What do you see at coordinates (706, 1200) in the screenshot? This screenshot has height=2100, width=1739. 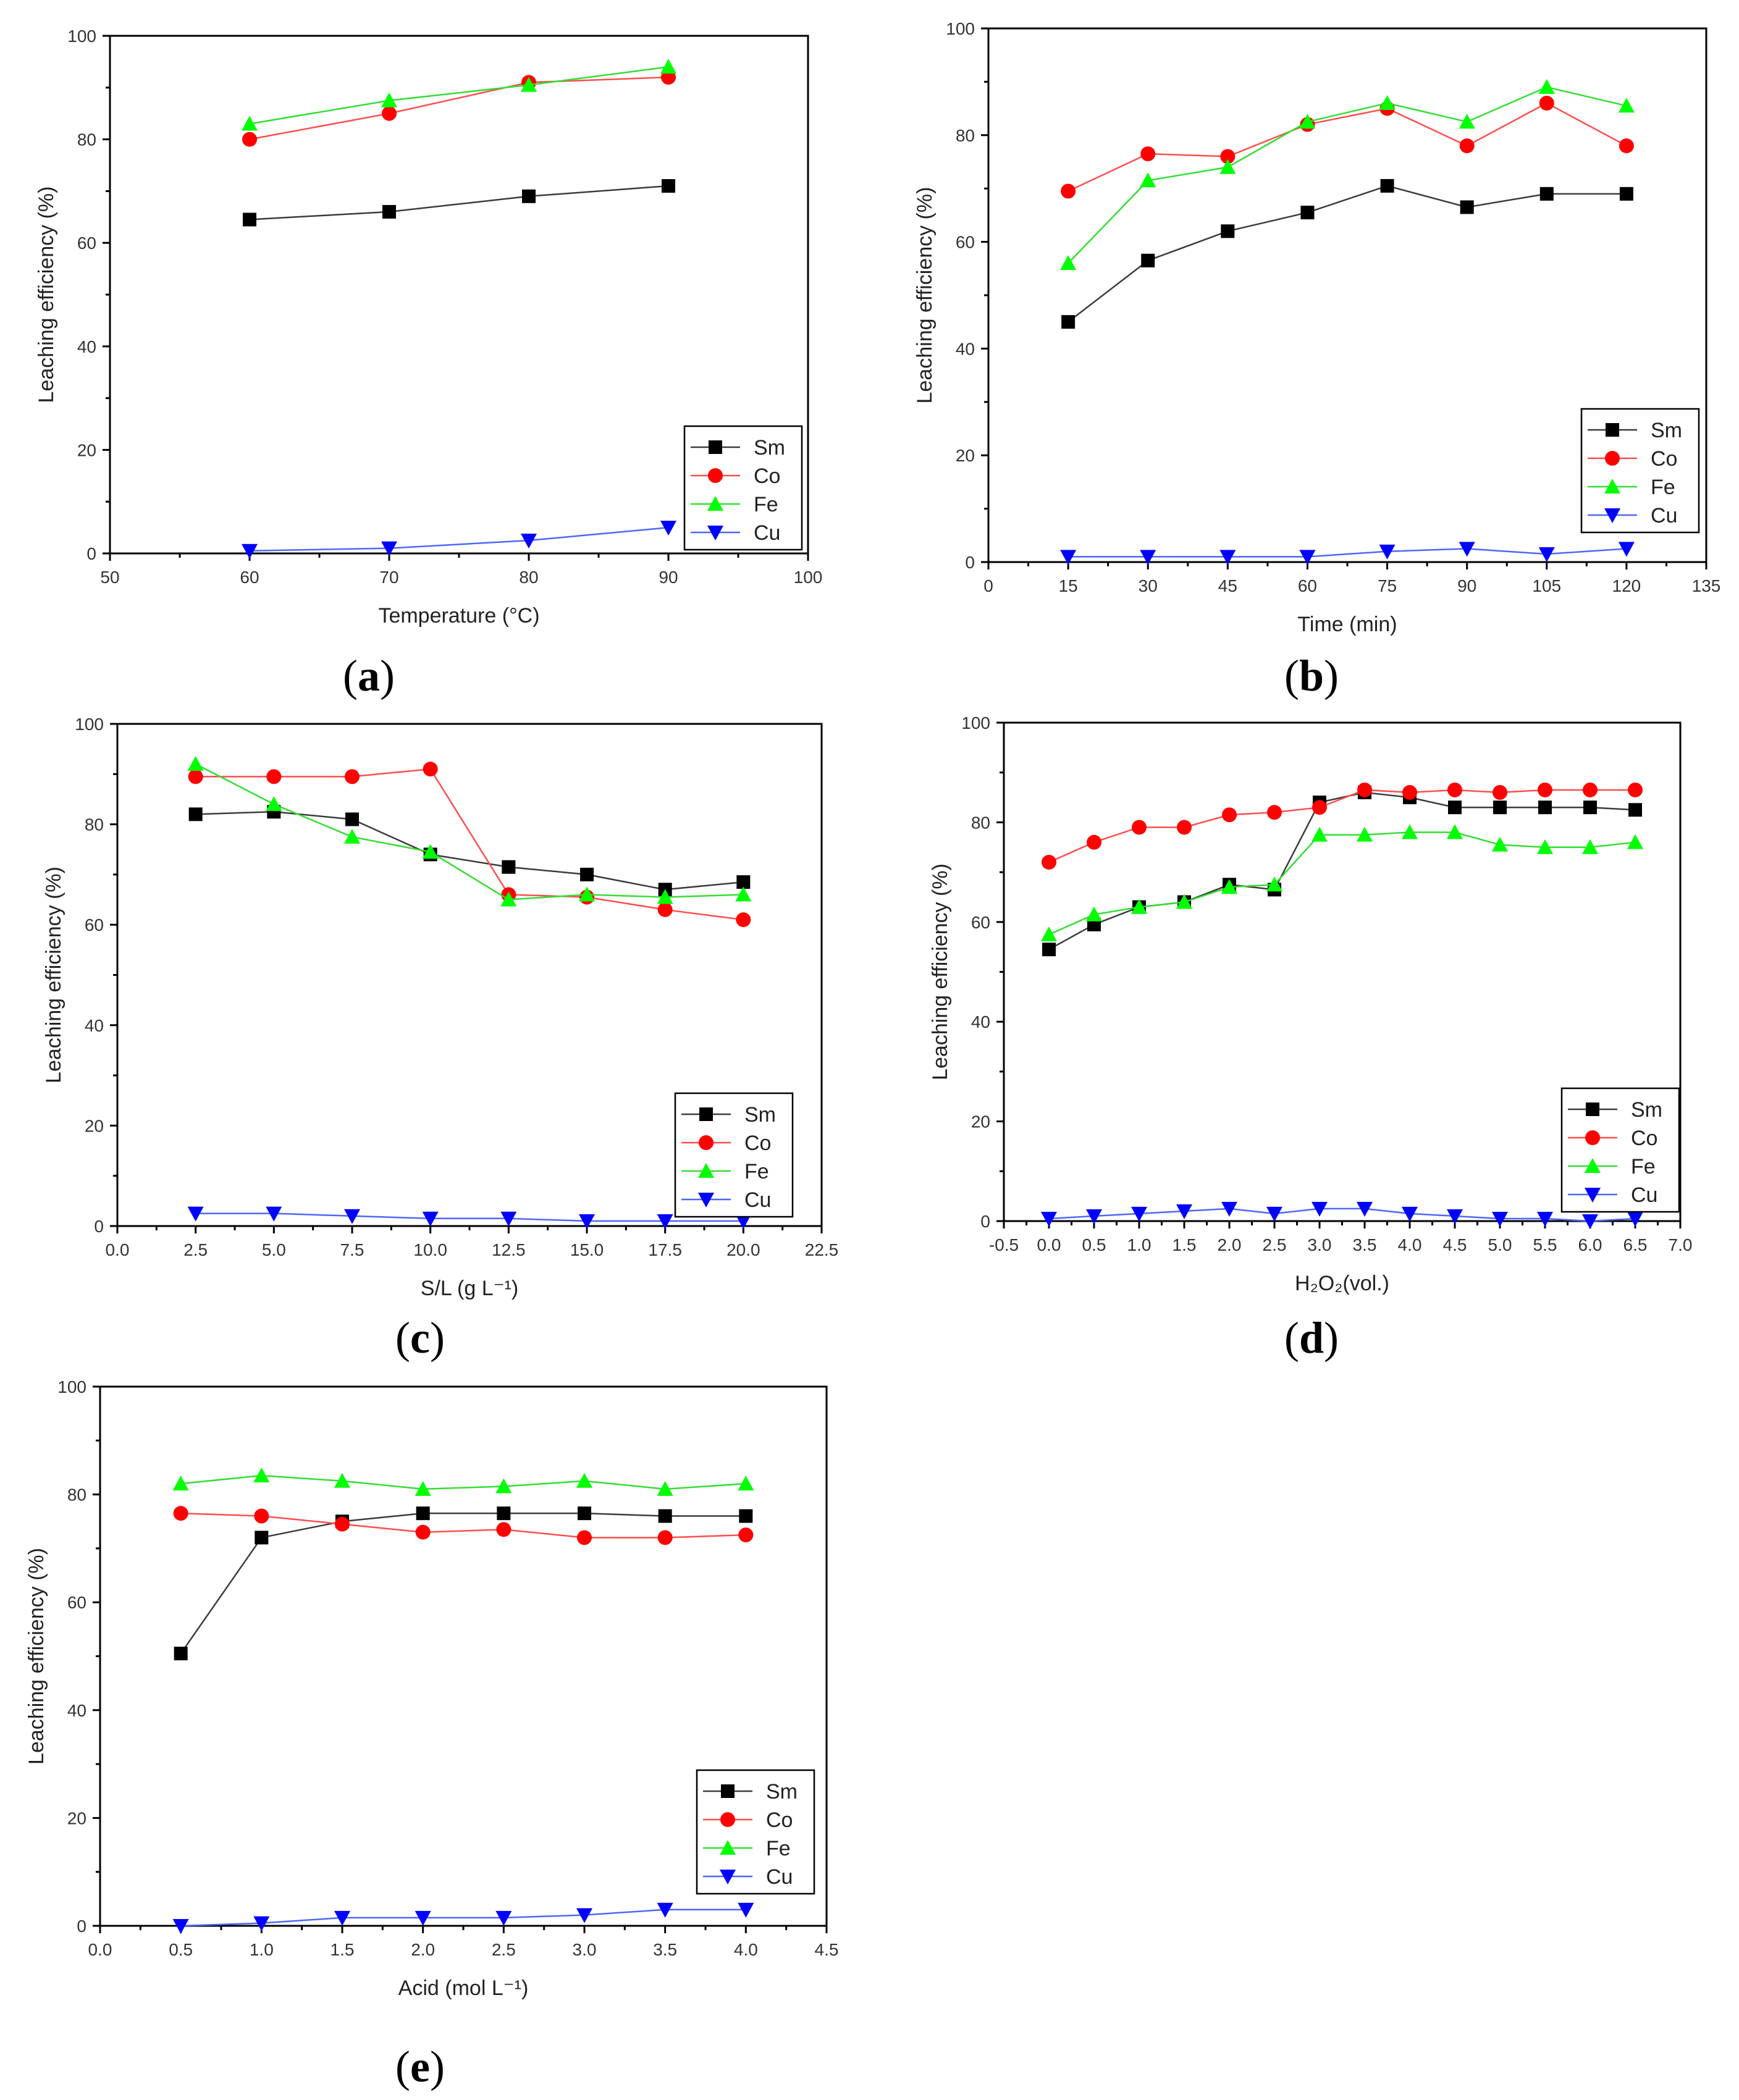 I see `legend-marker-cu` at bounding box center [706, 1200].